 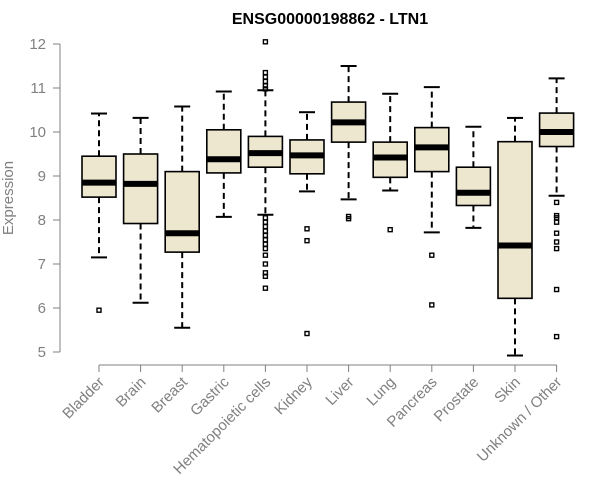 What do you see at coordinates (131, 392) in the screenshot?
I see `x-tick-label: Brain` at bounding box center [131, 392].